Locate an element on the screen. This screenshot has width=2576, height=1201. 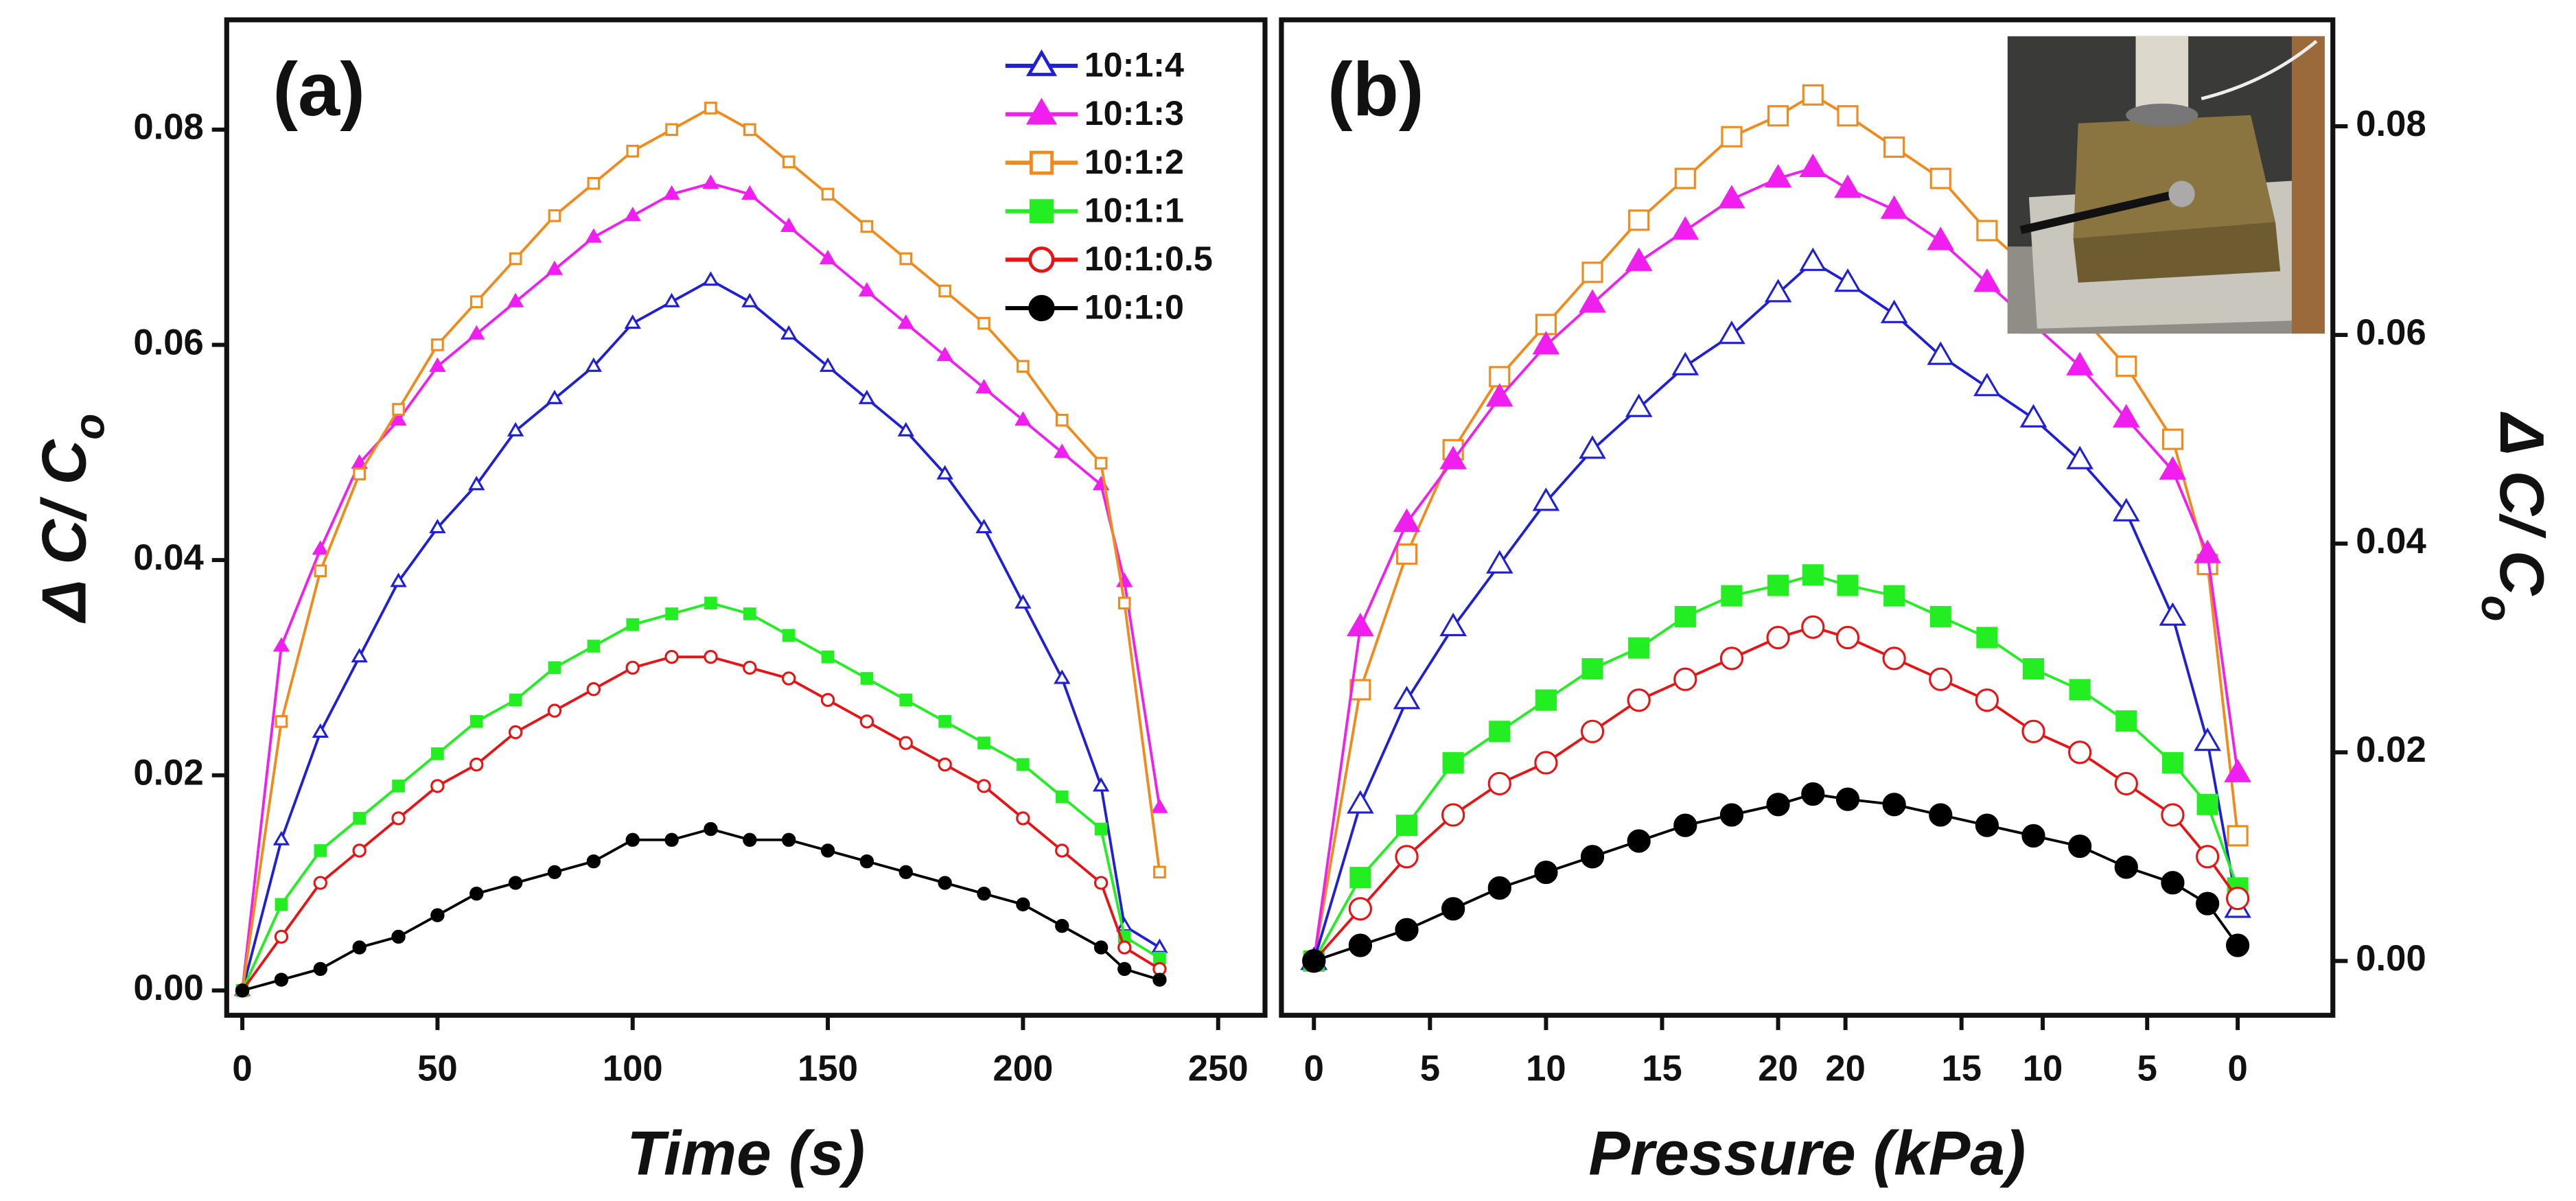
inset-photo is located at coordinates (2166, 185).